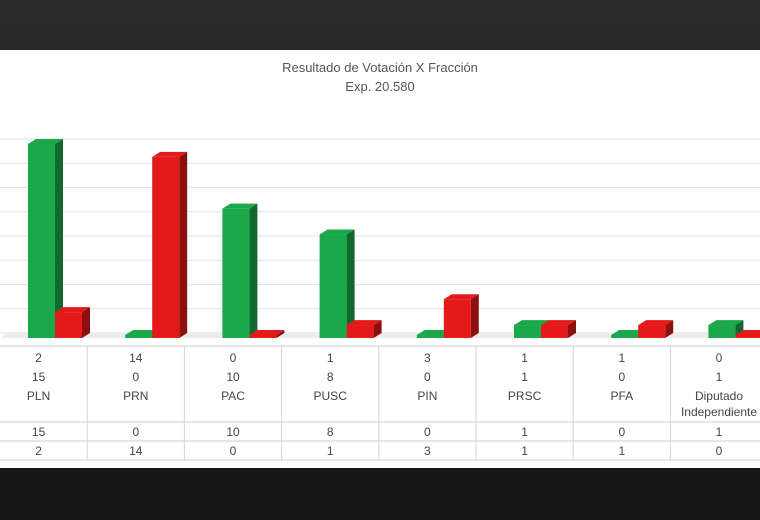 The image size is (760, 520). Describe the element at coordinates (331, 396) in the screenshot. I see `category-label: PUSC` at that location.